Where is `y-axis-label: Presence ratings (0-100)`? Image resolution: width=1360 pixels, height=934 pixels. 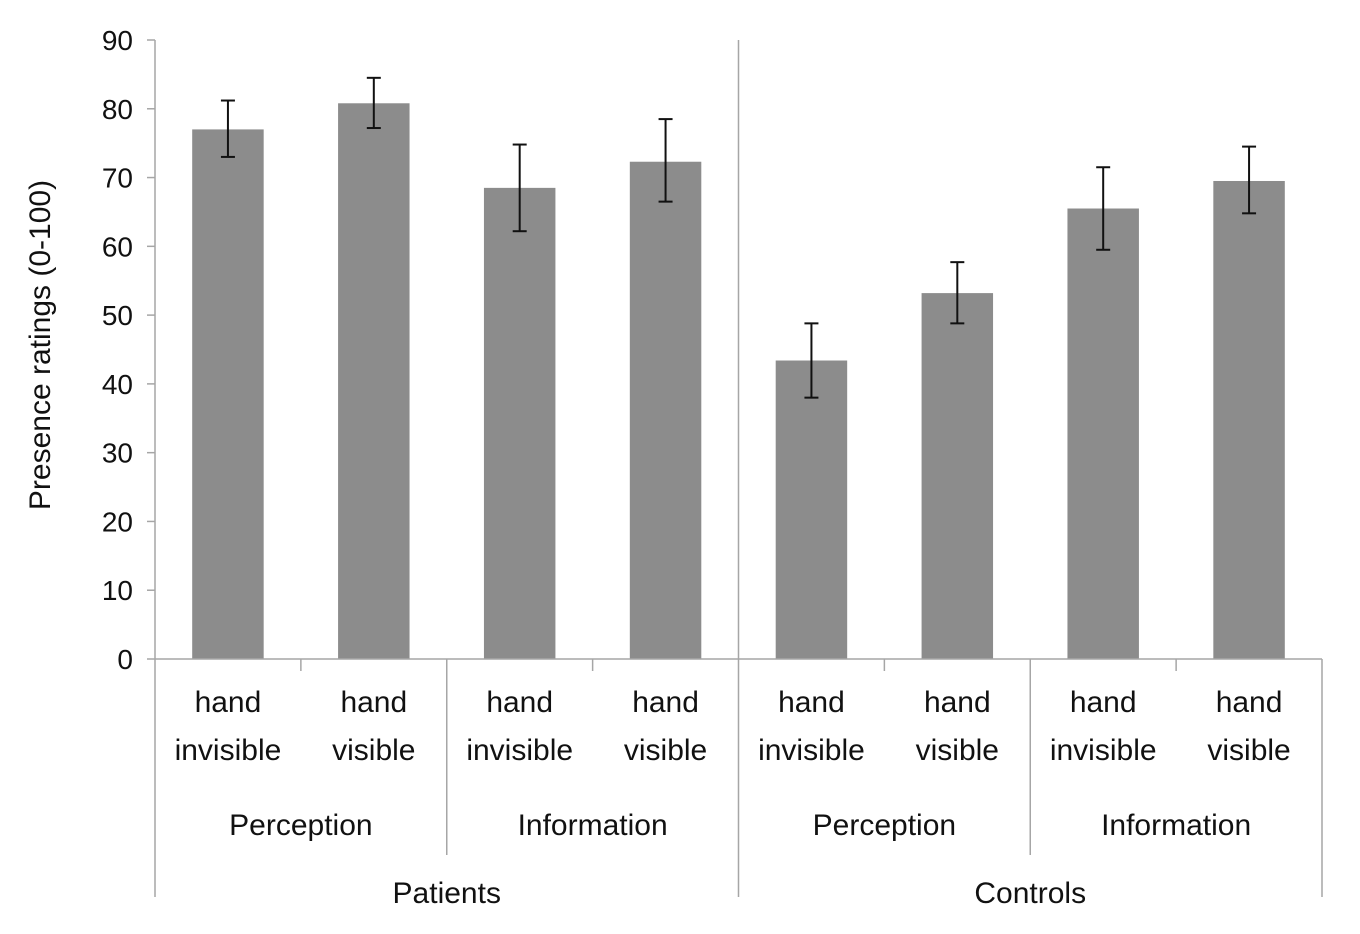 y-axis-label: Presence ratings (0-100) is located at coordinates (40, 345).